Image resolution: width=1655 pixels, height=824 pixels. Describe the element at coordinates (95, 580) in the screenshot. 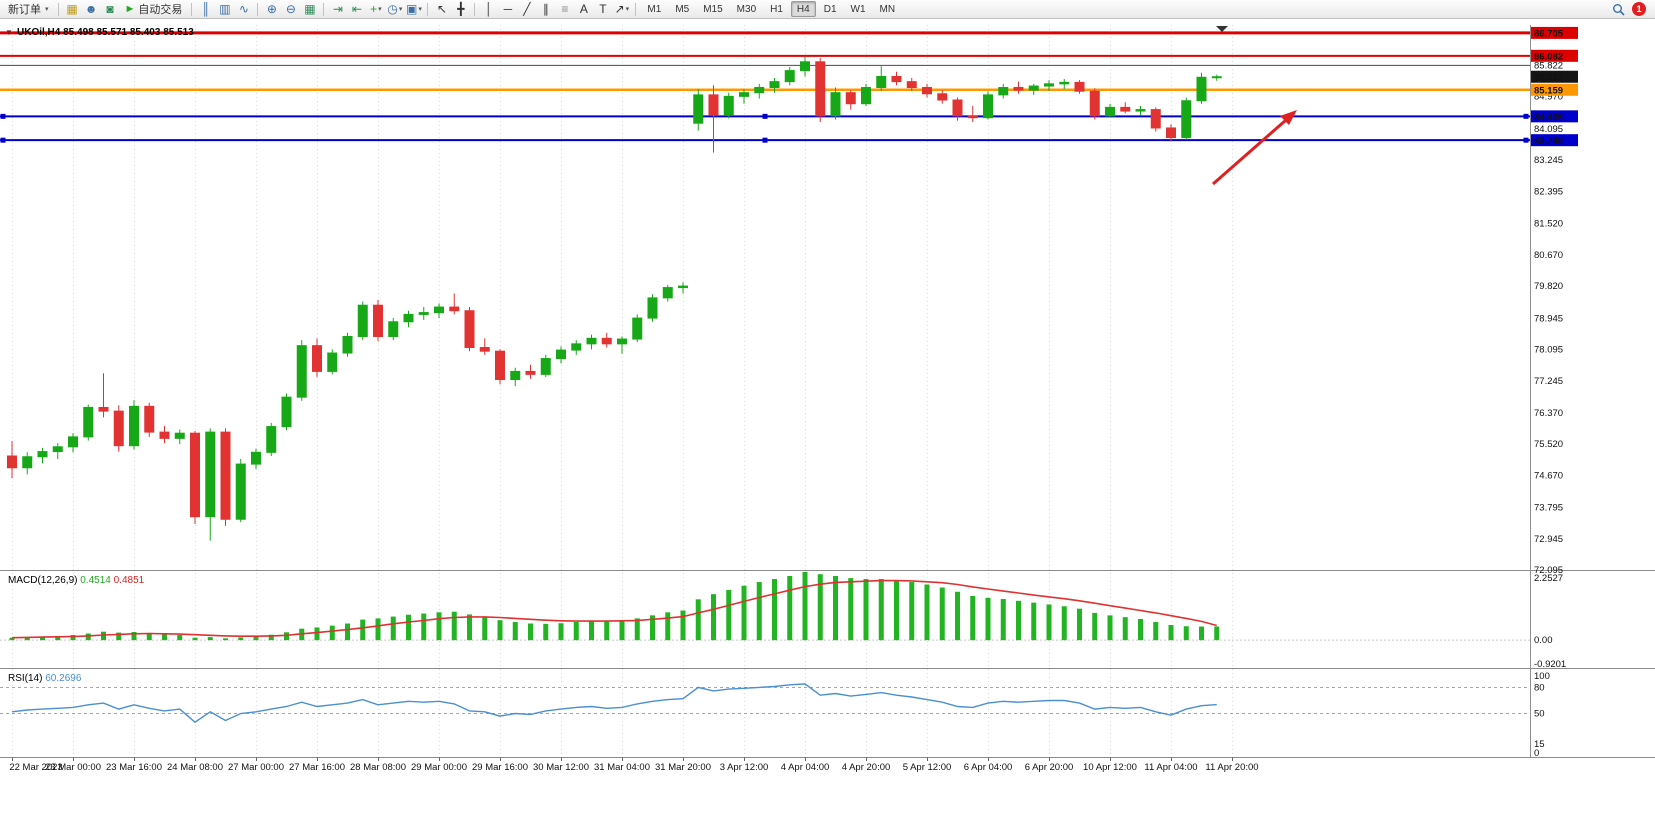

I see `macd-main-value: 0.4514` at that location.